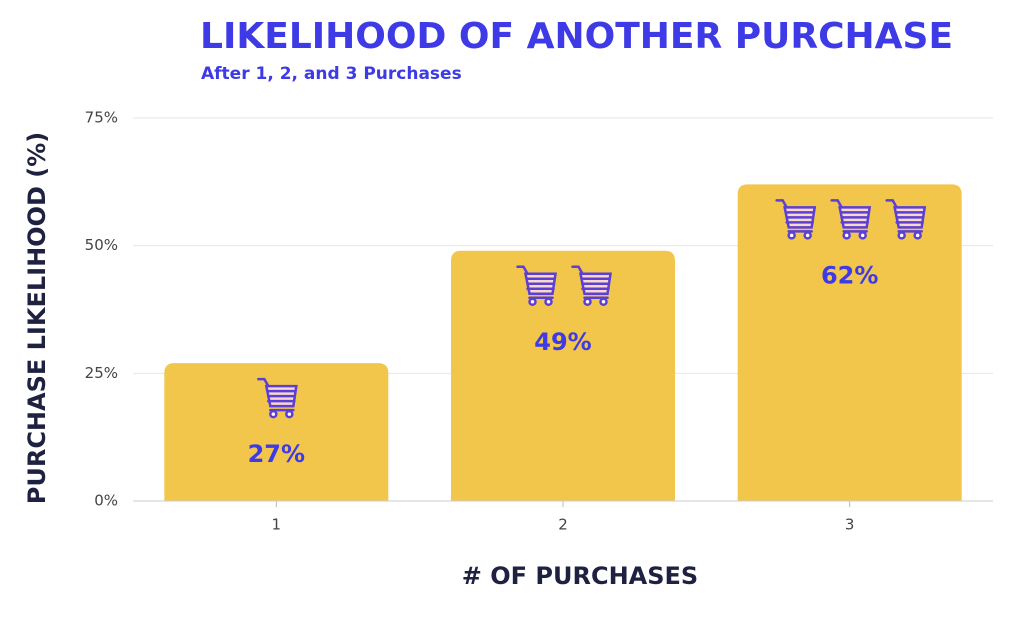 The width and height of the screenshot is (1024, 627). I want to click on y-tick-label: 75%, so click(101, 118).